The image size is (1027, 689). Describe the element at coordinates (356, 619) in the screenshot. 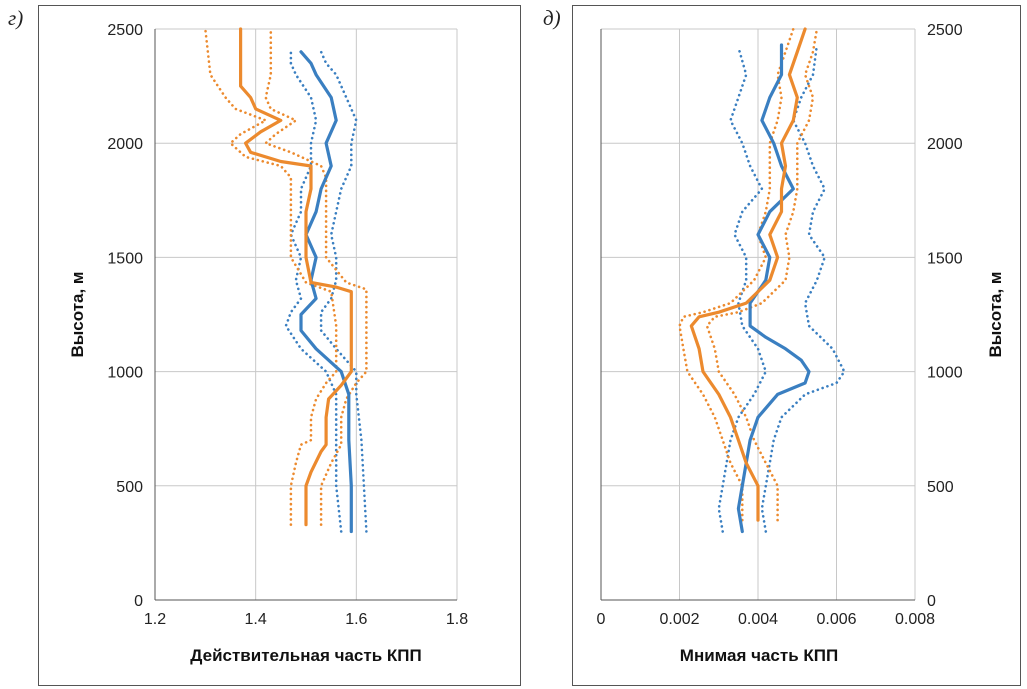

I see `left-x-tick-label: 1.6` at that location.